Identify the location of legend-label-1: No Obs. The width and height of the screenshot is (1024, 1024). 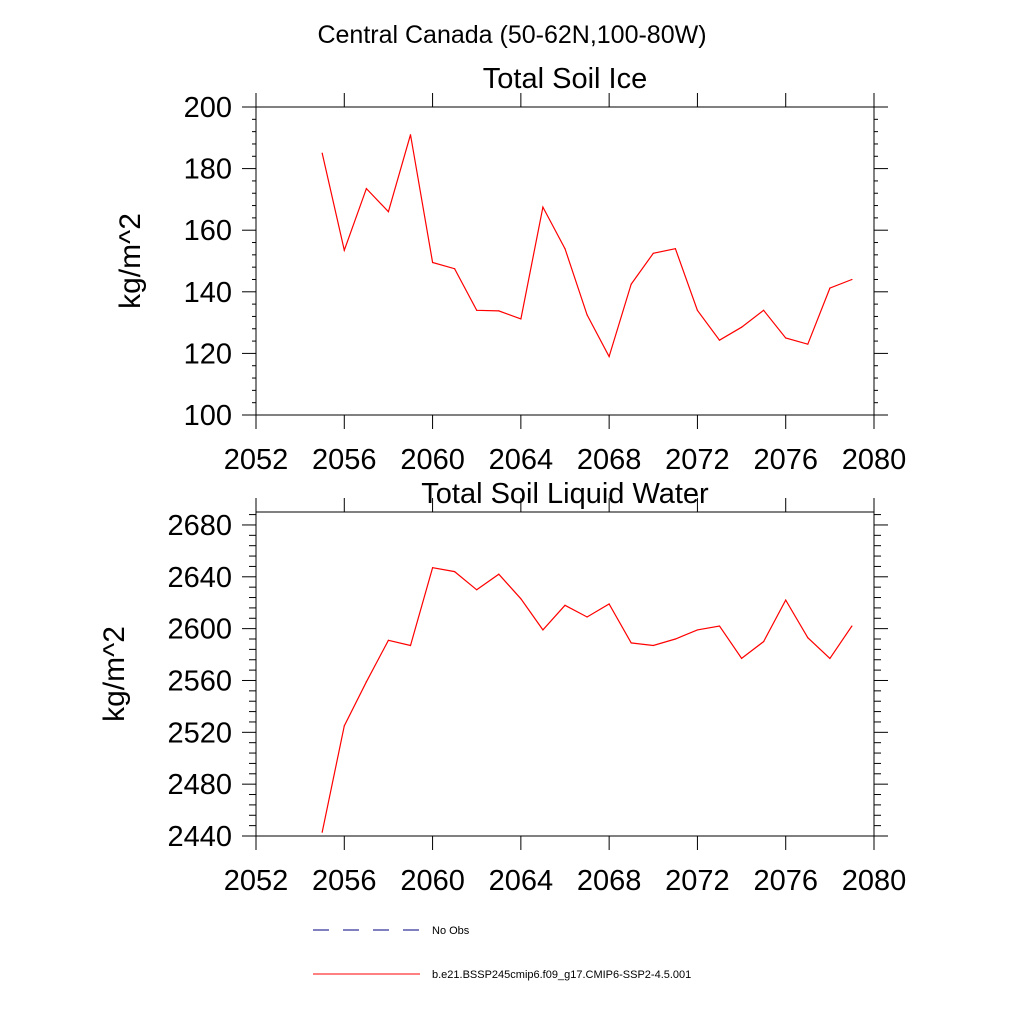
(451, 931).